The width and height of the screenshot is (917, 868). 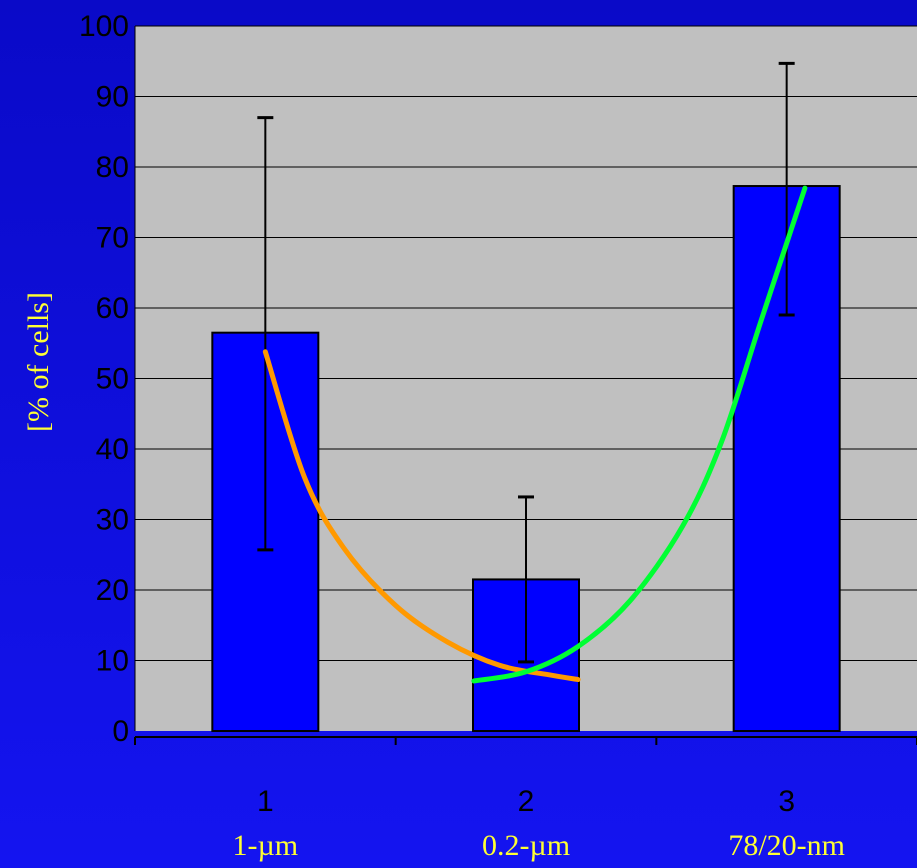 What do you see at coordinates (786, 801) in the screenshot?
I see `x-tick-label-3: 3` at bounding box center [786, 801].